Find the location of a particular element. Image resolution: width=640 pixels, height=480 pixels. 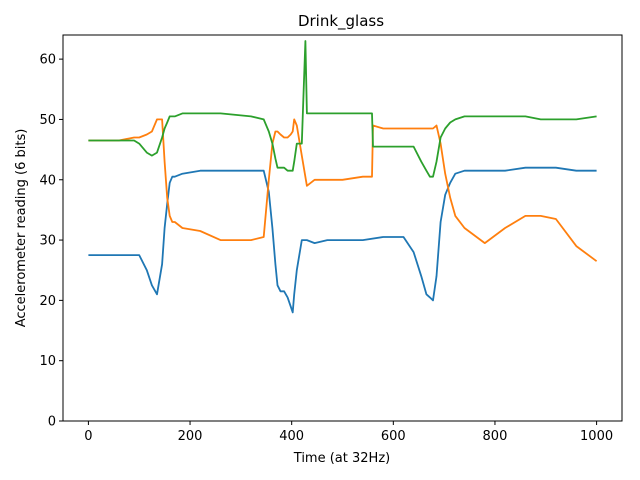

x-axis: 0 200 400 600 800 1000 is located at coordinates (348, 432).